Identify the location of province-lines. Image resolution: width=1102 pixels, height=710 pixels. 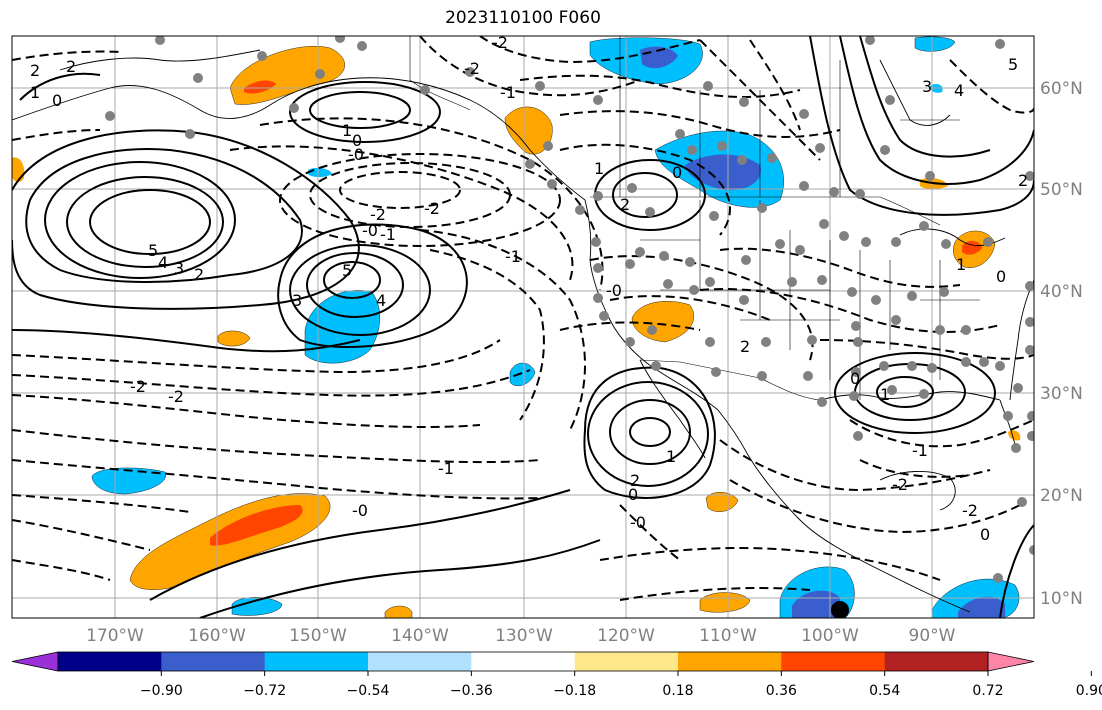
(789, 116).